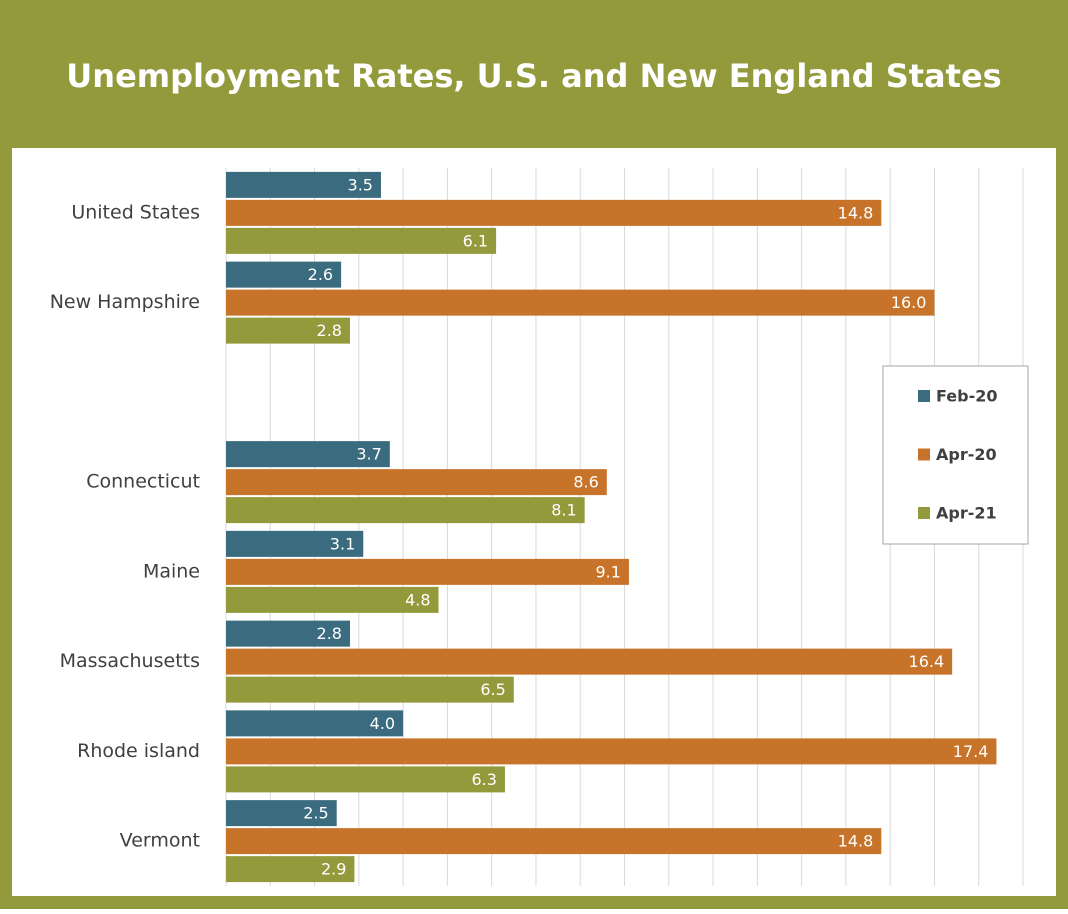 The width and height of the screenshot is (1068, 914). I want to click on value-label: 4.0, so click(382, 723).